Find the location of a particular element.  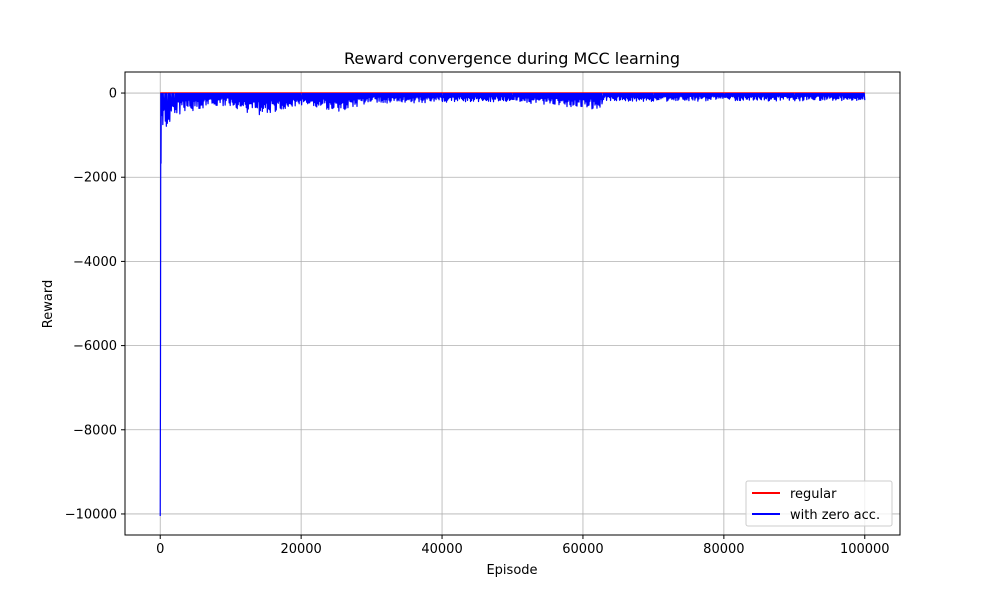

x-tick-label: 0 is located at coordinates (160, 549).